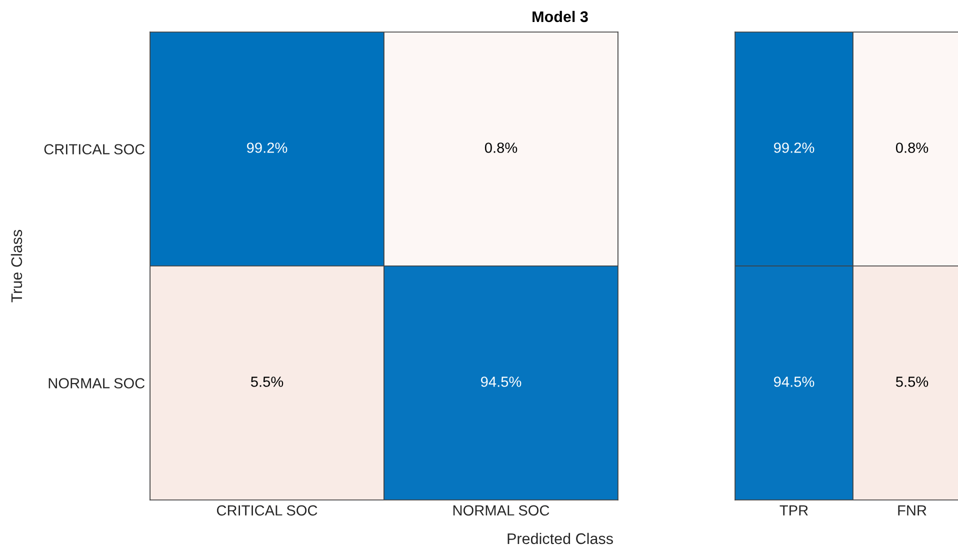  What do you see at coordinates (16, 266) in the screenshot?
I see `y-axis-title: True Class` at bounding box center [16, 266].